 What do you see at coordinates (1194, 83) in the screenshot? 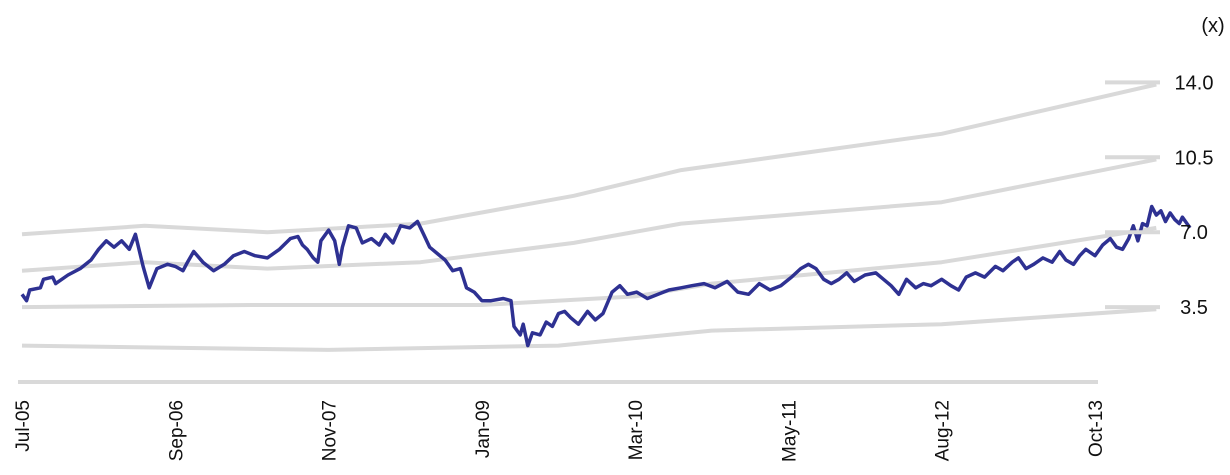
I see `y-tick-label: 14.0` at bounding box center [1194, 83].